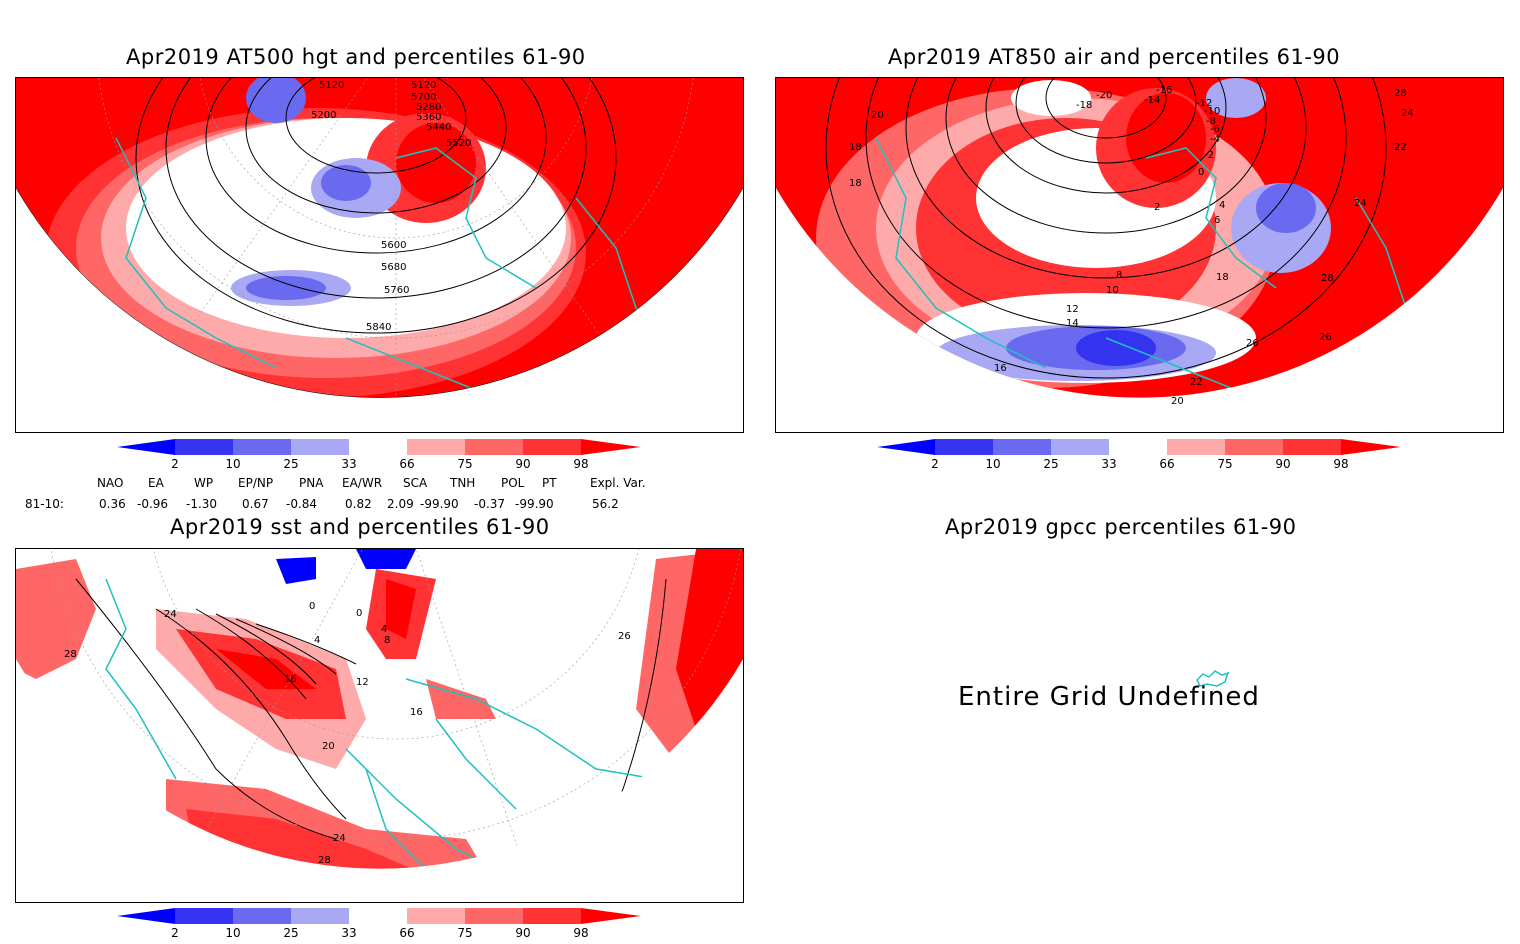 The width and height of the screenshot is (1520, 944). What do you see at coordinates (1114, 57) in the screenshot?
I see `title-air: Apr2019 AT850 air and percentiles 61-90` at bounding box center [1114, 57].